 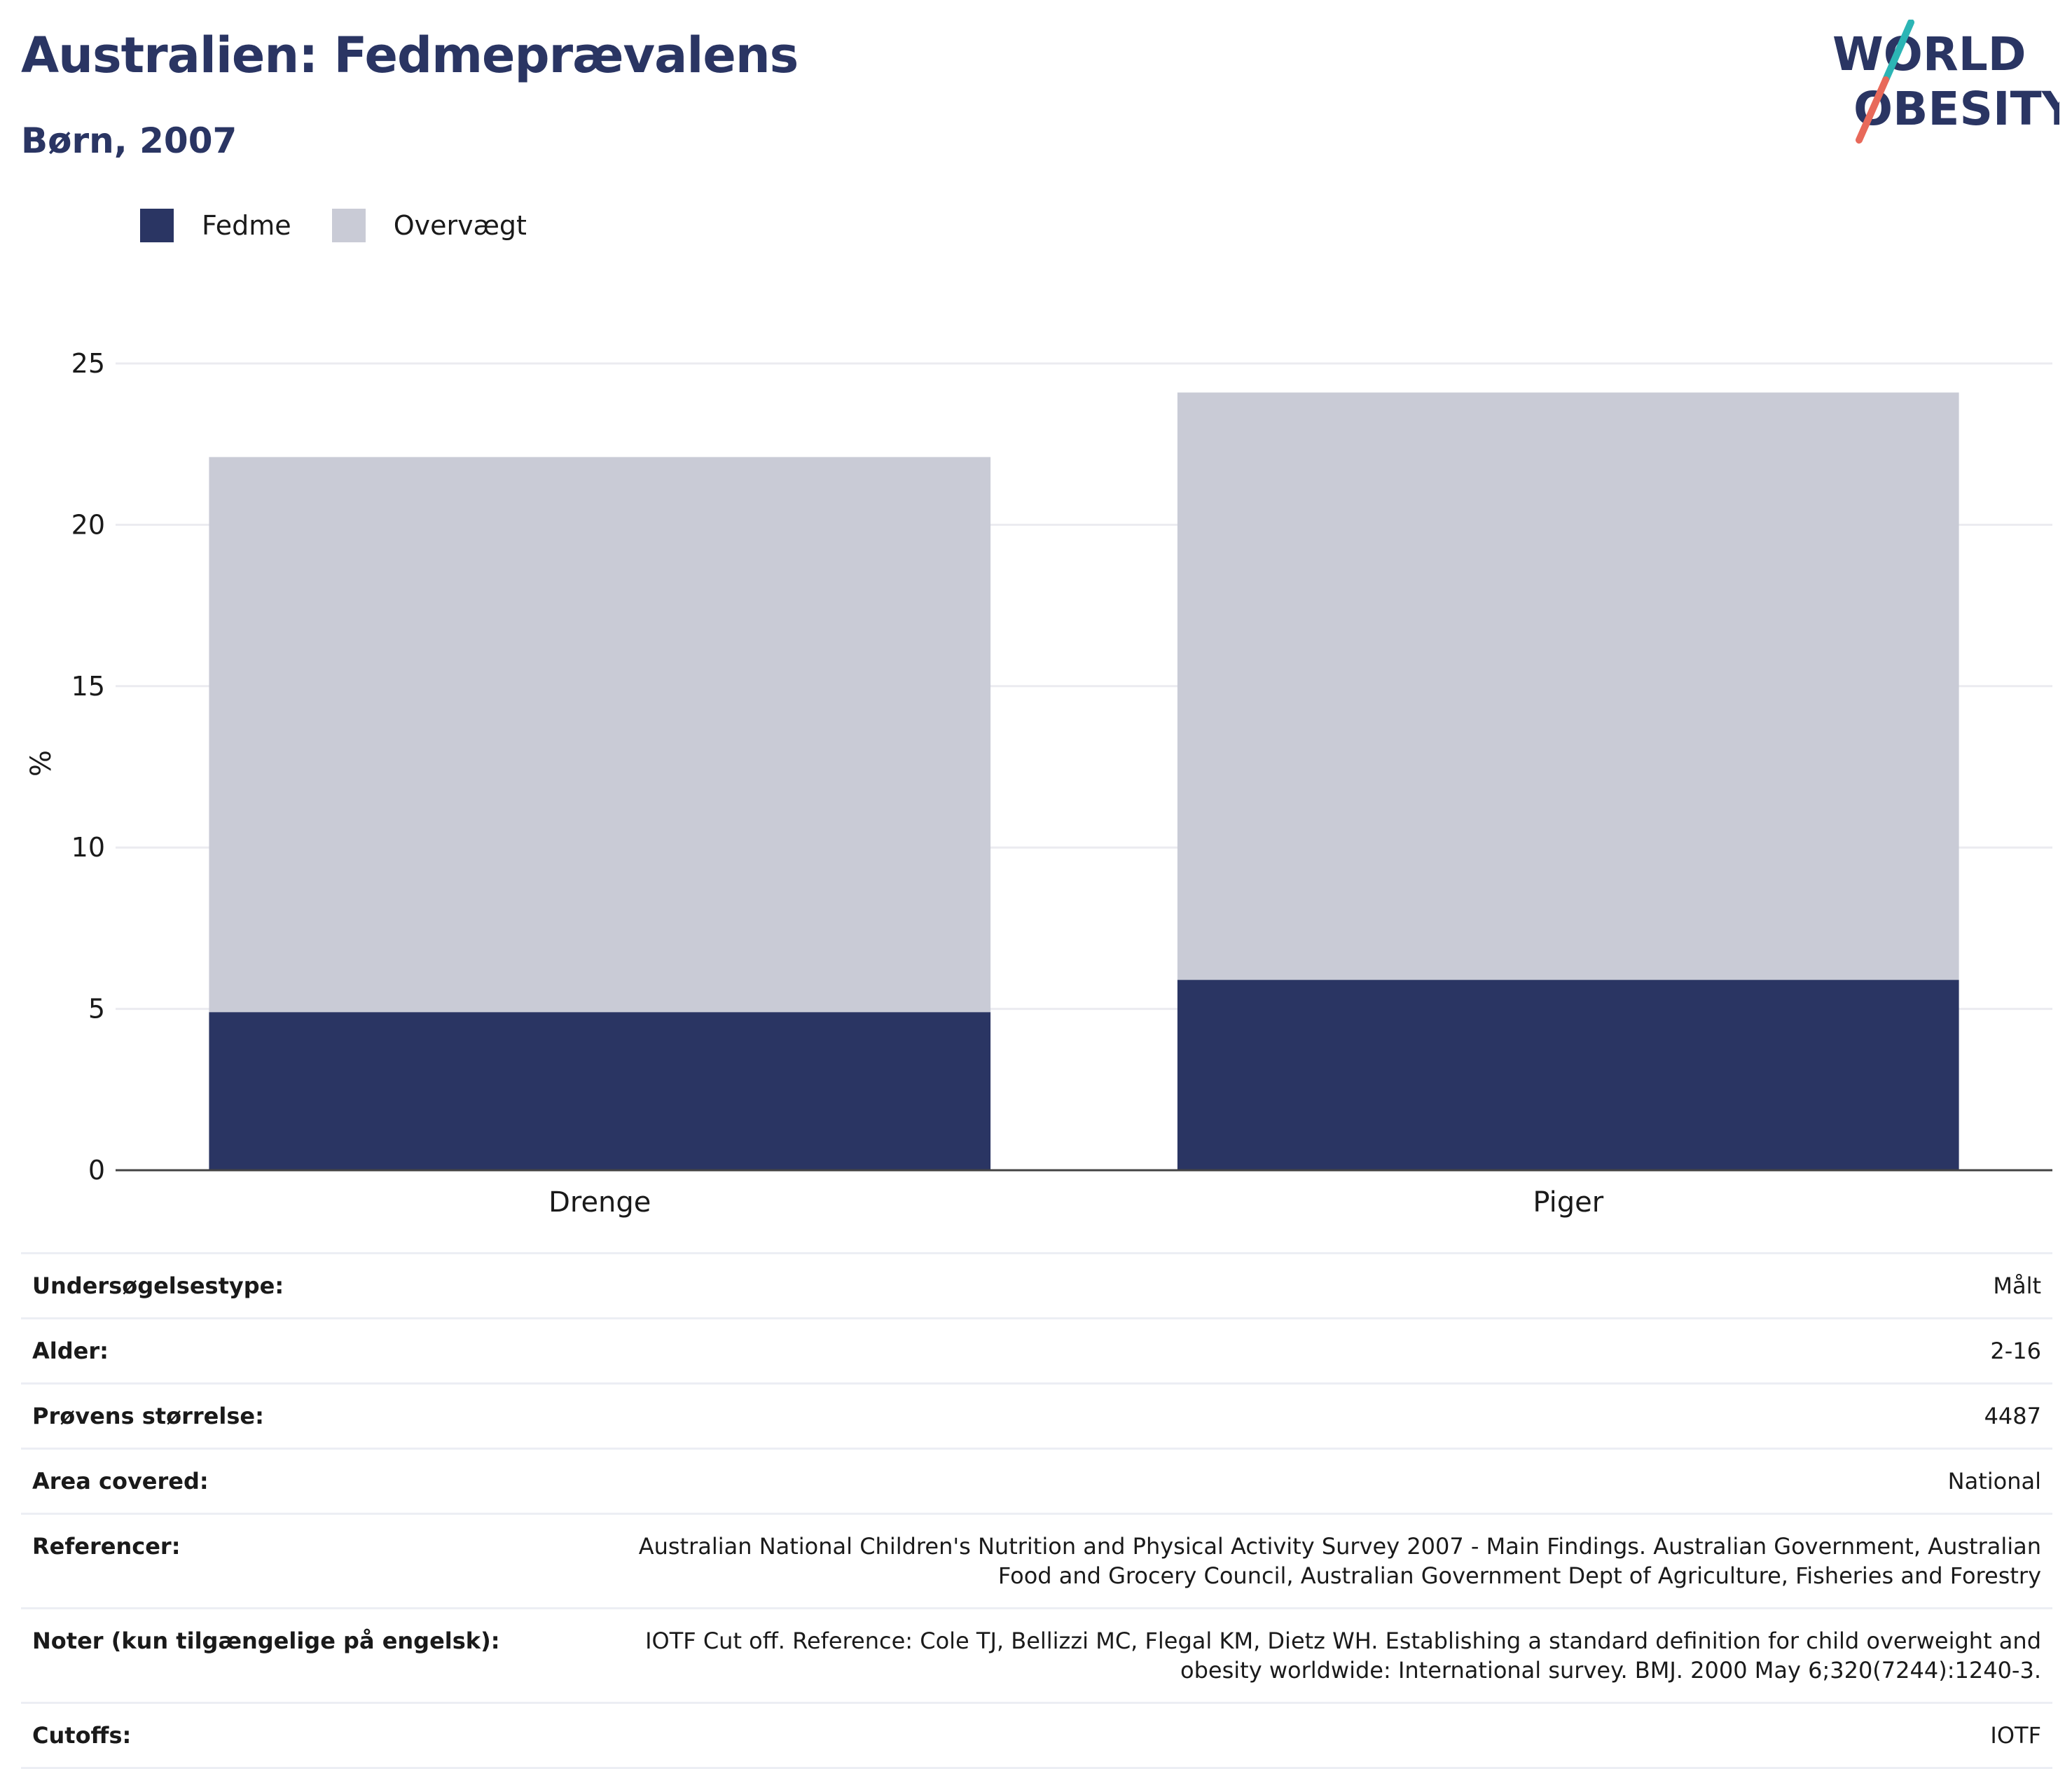 I want to click on info-label: Area covered:, so click(x=298, y=1481).